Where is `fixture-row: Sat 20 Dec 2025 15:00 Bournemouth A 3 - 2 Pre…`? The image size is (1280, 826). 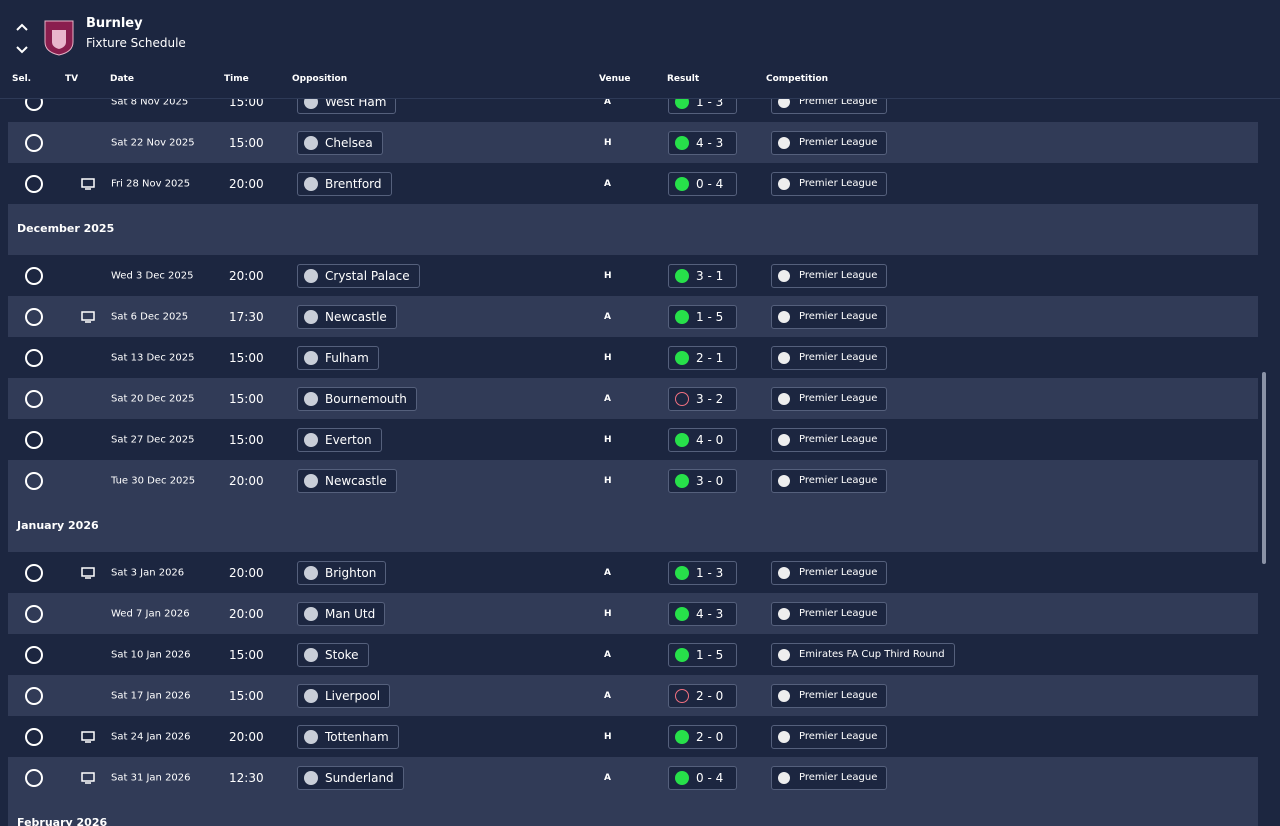 fixture-row: Sat 20 Dec 2025 15:00 Bournemouth A 3 - 2 Pre… is located at coordinates (633, 398).